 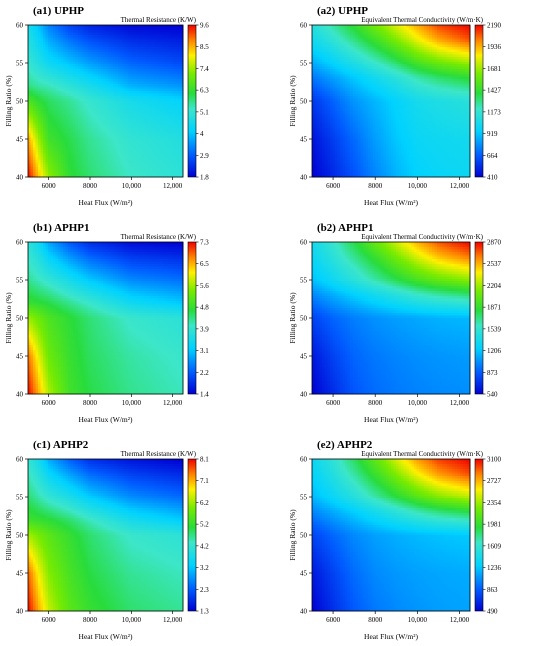 I want to click on colorbar-tick-label: 8.5, so click(x=204, y=47).